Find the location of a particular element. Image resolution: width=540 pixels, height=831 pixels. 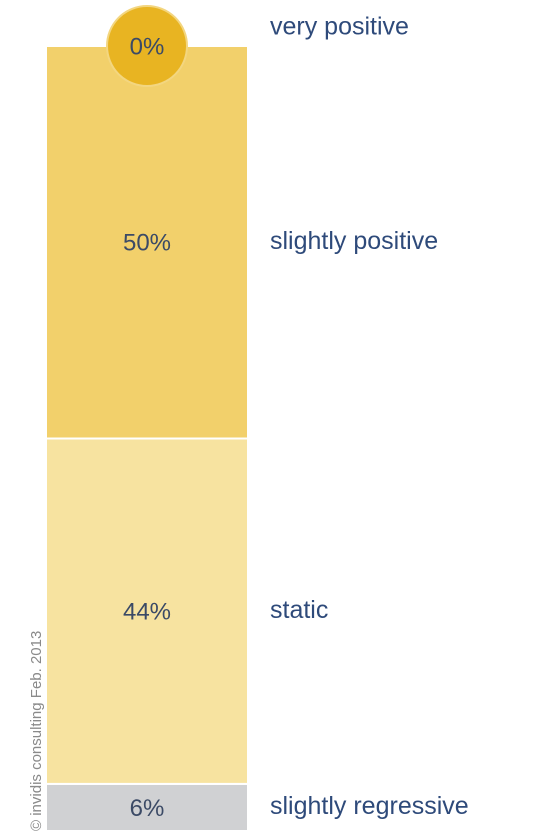

legend-label: static is located at coordinates (299, 610).